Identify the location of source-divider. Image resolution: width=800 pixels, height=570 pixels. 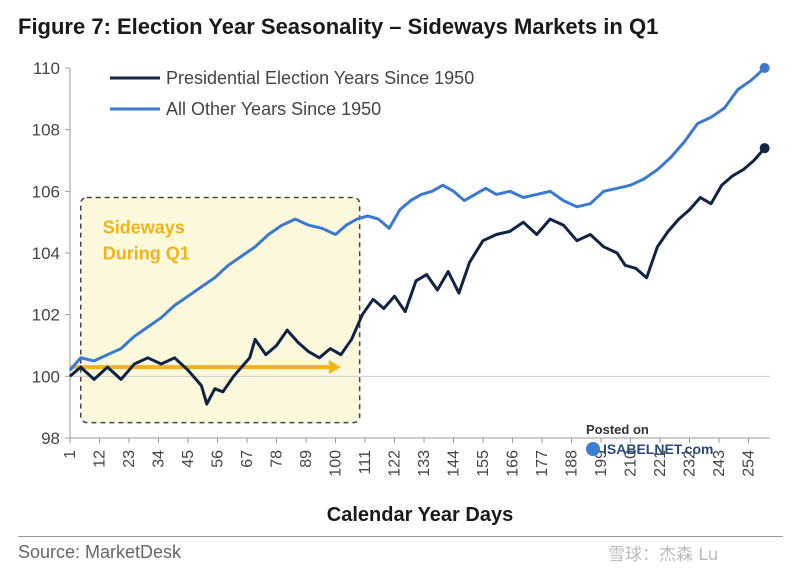
(400, 536).